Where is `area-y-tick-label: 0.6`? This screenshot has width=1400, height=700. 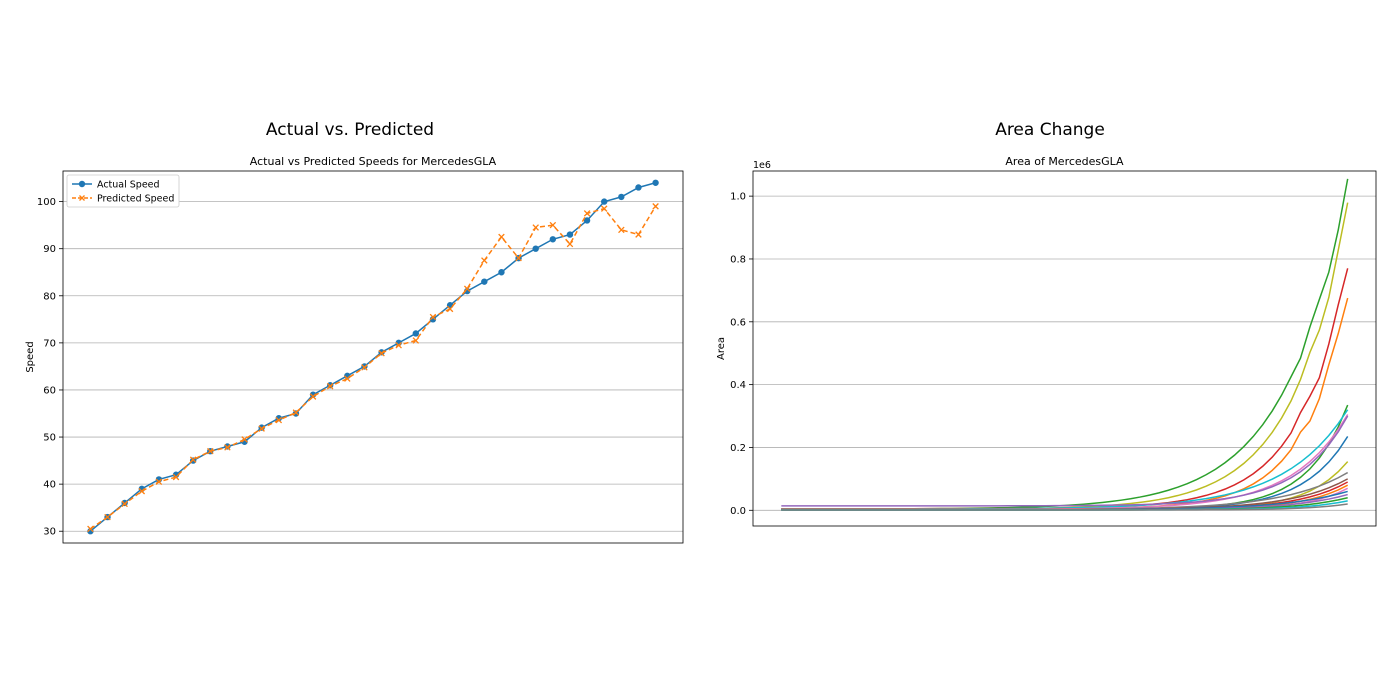 area-y-tick-label: 0.6 is located at coordinates (738, 322).